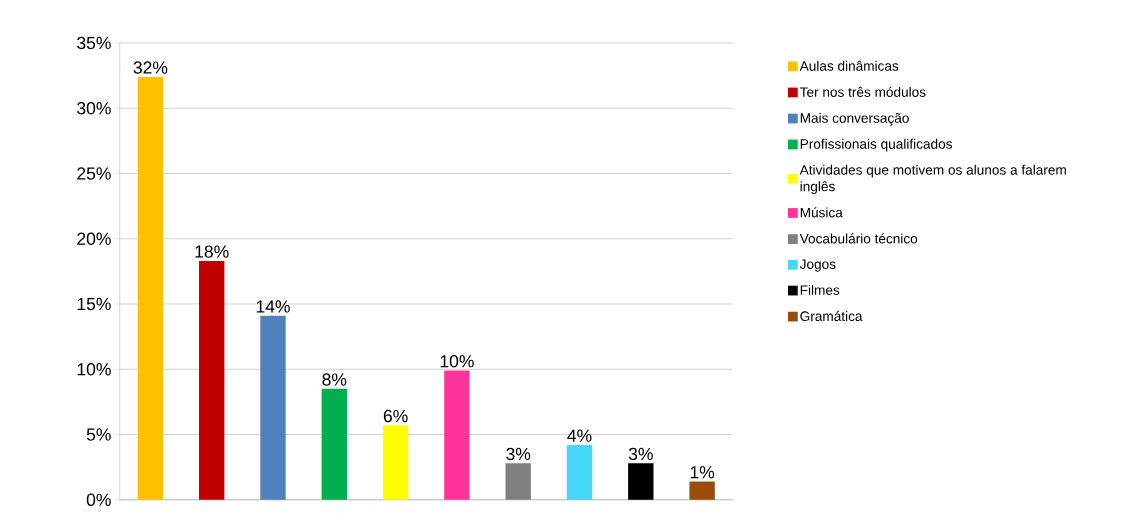 The image size is (1131, 520). I want to click on legend-label: Profissionais qualificados, so click(876, 145).